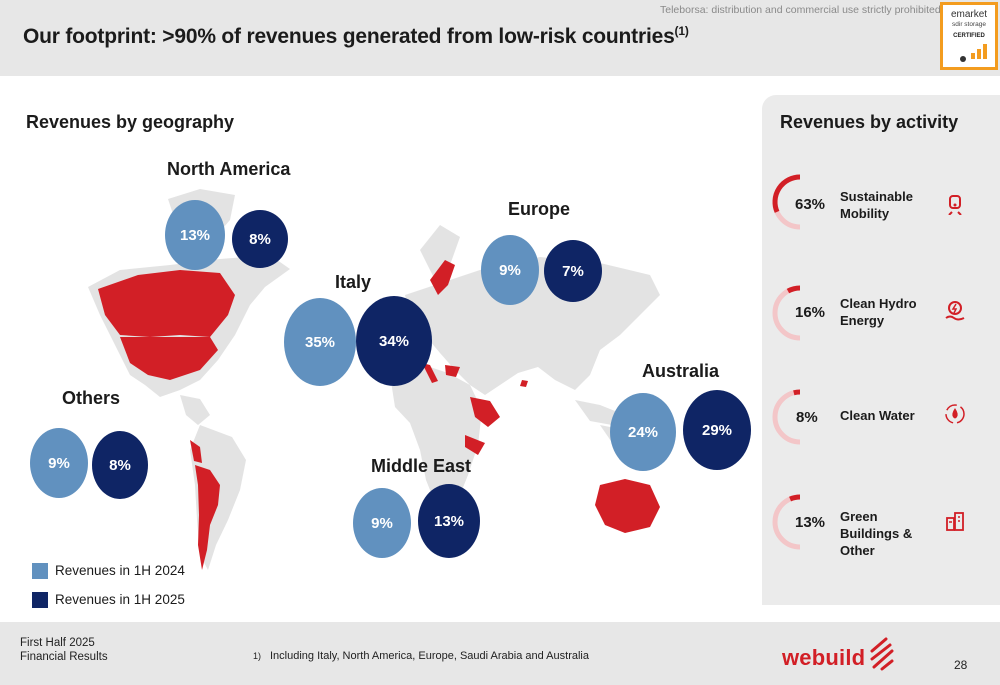  Describe the element at coordinates (169, 358) in the screenshot. I see `usa-shape` at that location.